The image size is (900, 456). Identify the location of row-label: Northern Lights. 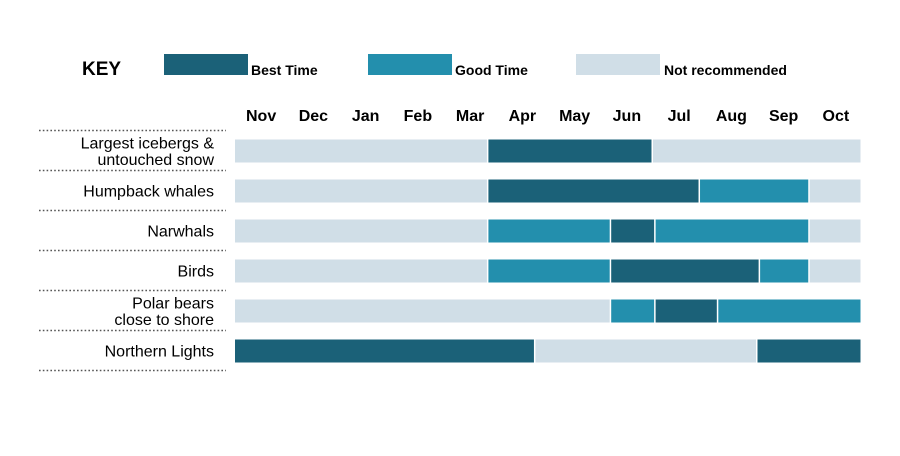
(159, 352).